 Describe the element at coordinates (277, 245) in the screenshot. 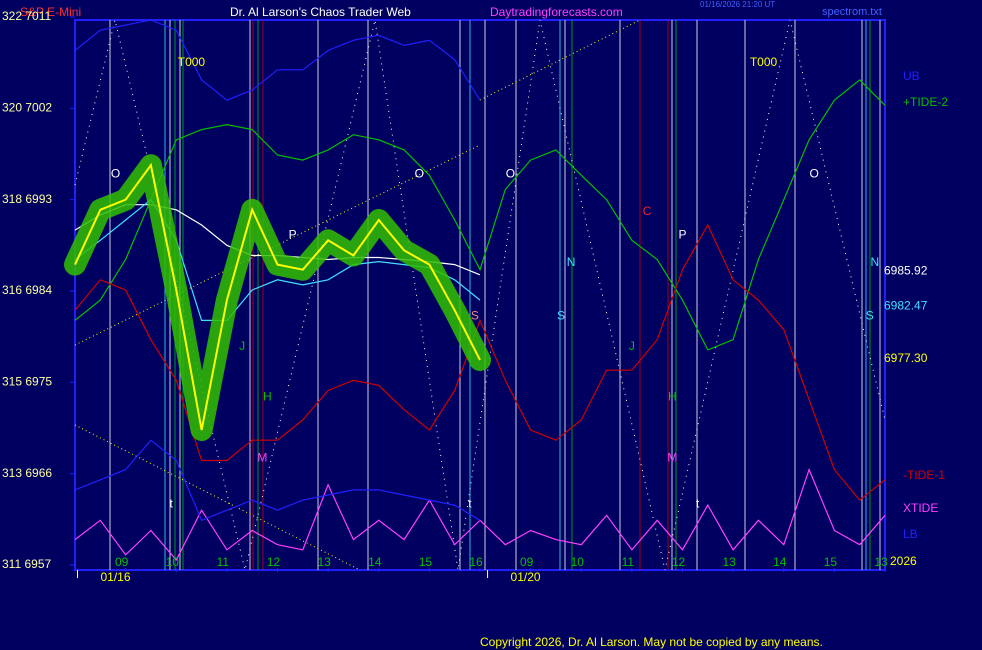

I see `trend-line` at that location.